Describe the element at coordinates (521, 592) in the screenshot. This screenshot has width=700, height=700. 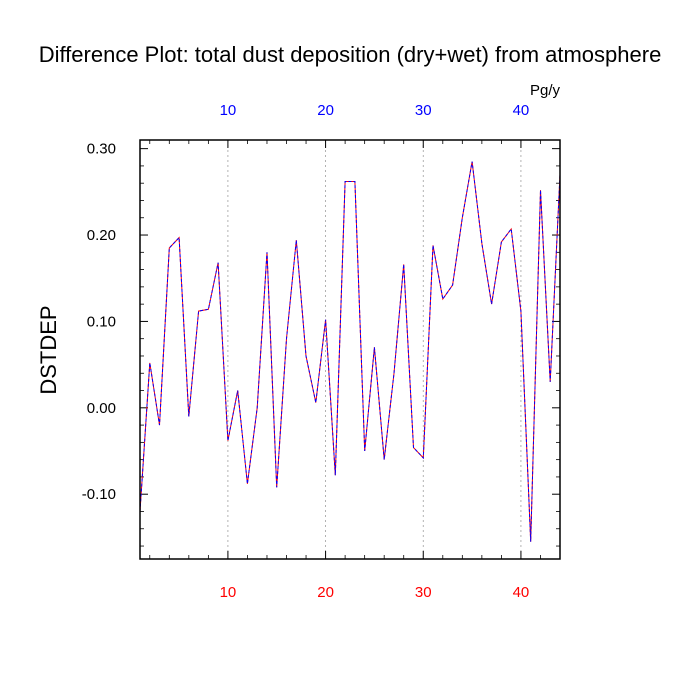
I see `x-tick-label-bottom: 40` at that location.